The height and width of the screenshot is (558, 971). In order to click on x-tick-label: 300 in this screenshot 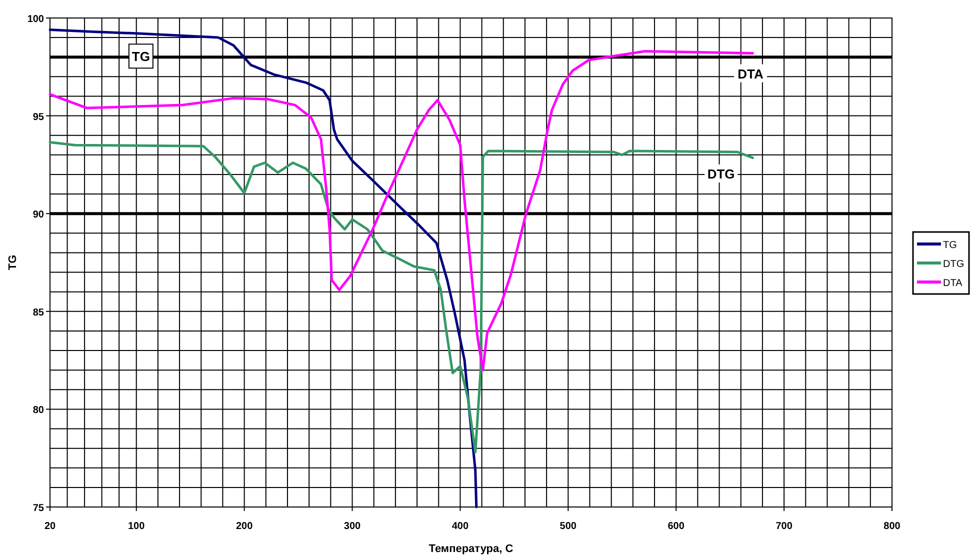, I will do `click(353, 526)`.